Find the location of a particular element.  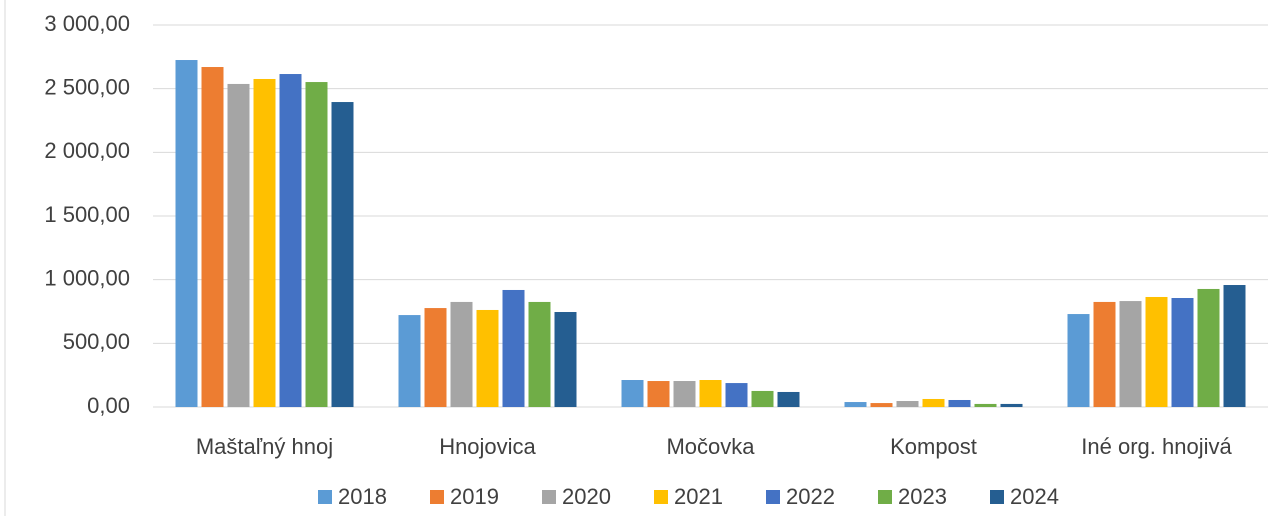

legend-label: 2021 is located at coordinates (698, 496).